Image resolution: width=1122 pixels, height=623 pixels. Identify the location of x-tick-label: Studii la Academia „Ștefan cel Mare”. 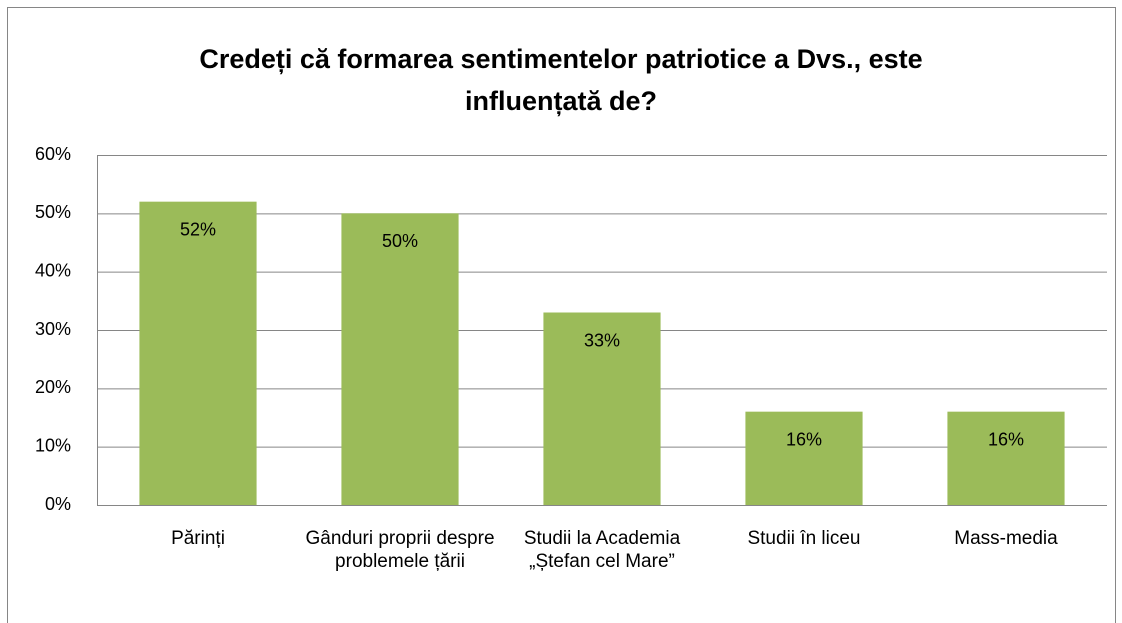
(602, 550).